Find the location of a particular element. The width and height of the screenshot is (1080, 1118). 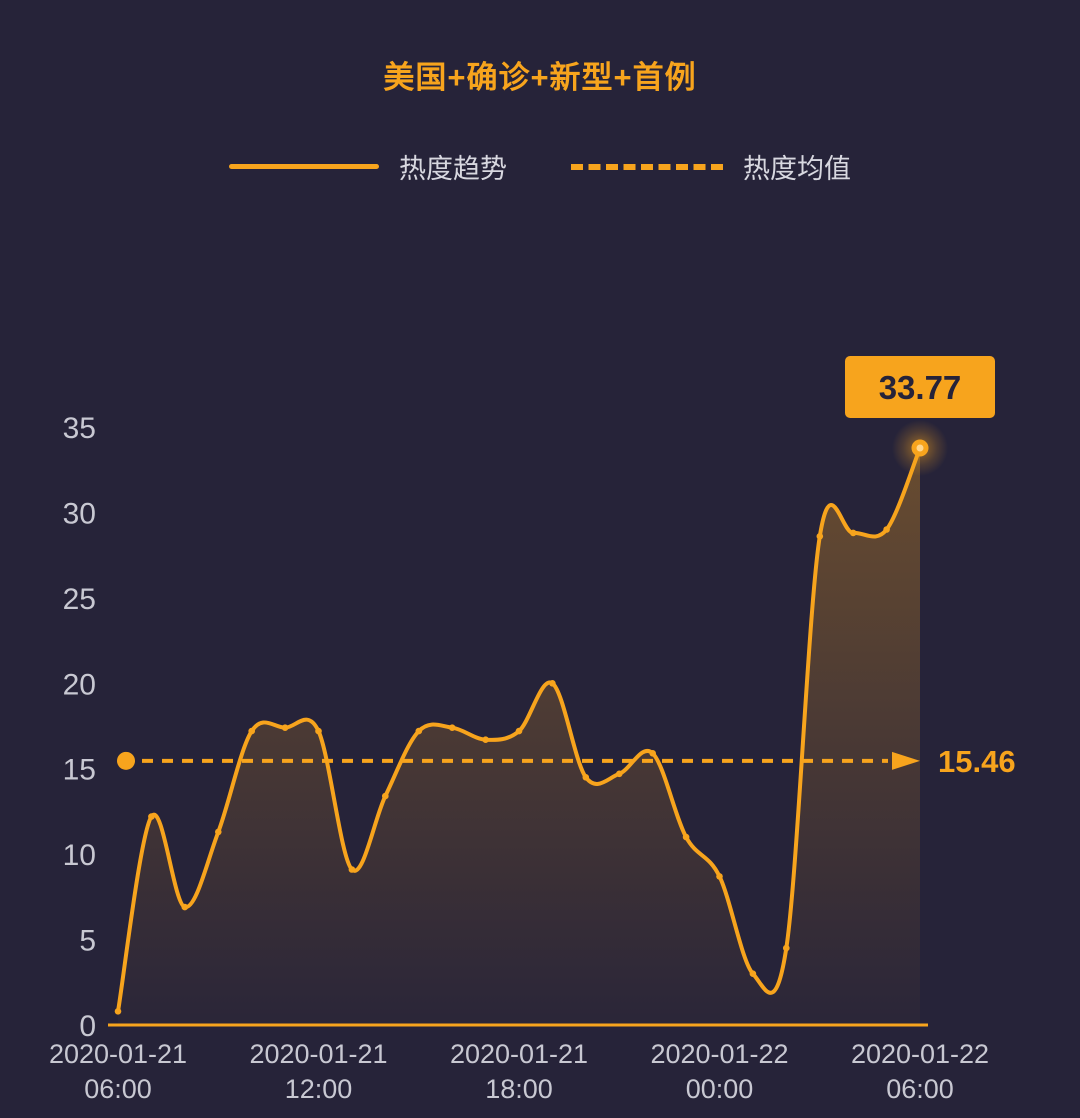

y-tick-label: 20 is located at coordinates (79, 684).